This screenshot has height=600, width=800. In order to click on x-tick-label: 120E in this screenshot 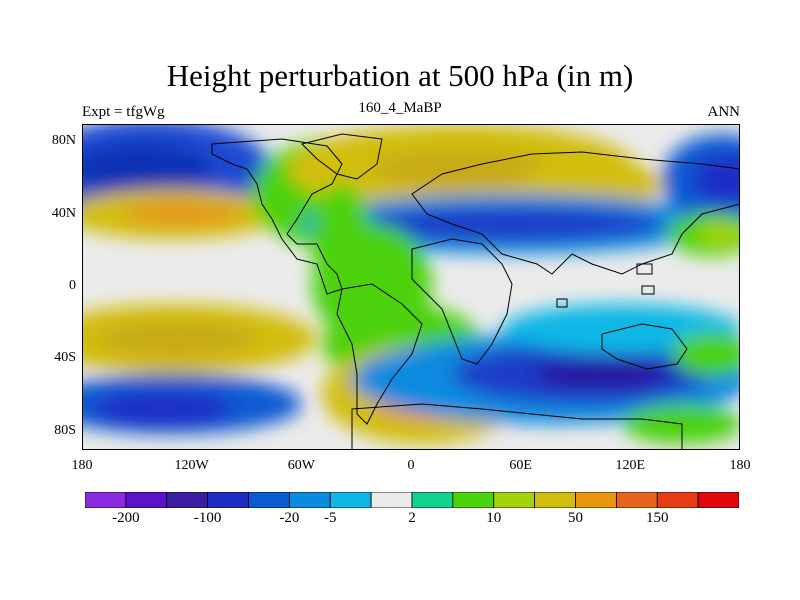, I will do `click(630, 465)`.